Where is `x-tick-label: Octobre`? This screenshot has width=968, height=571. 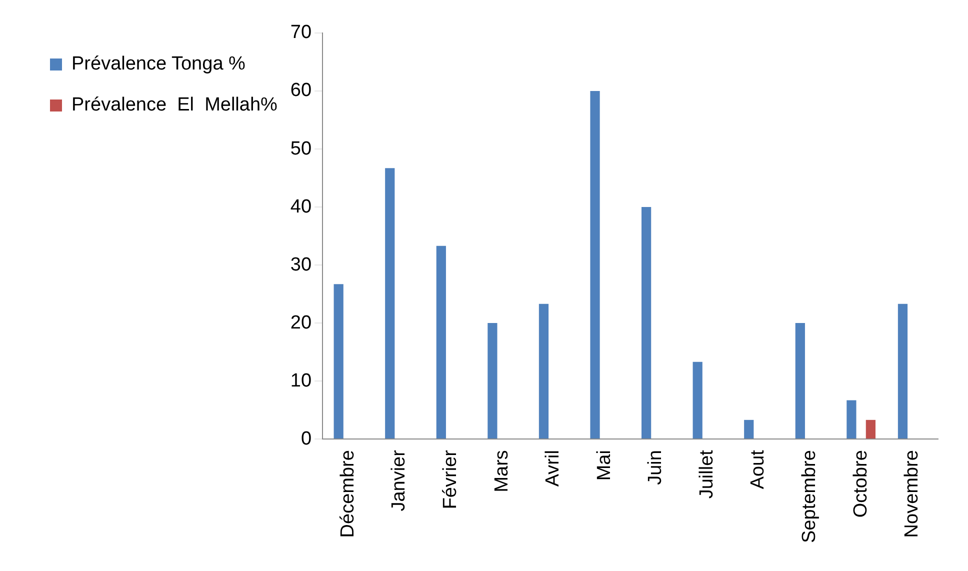 x-tick-label: Octobre is located at coordinates (861, 484).